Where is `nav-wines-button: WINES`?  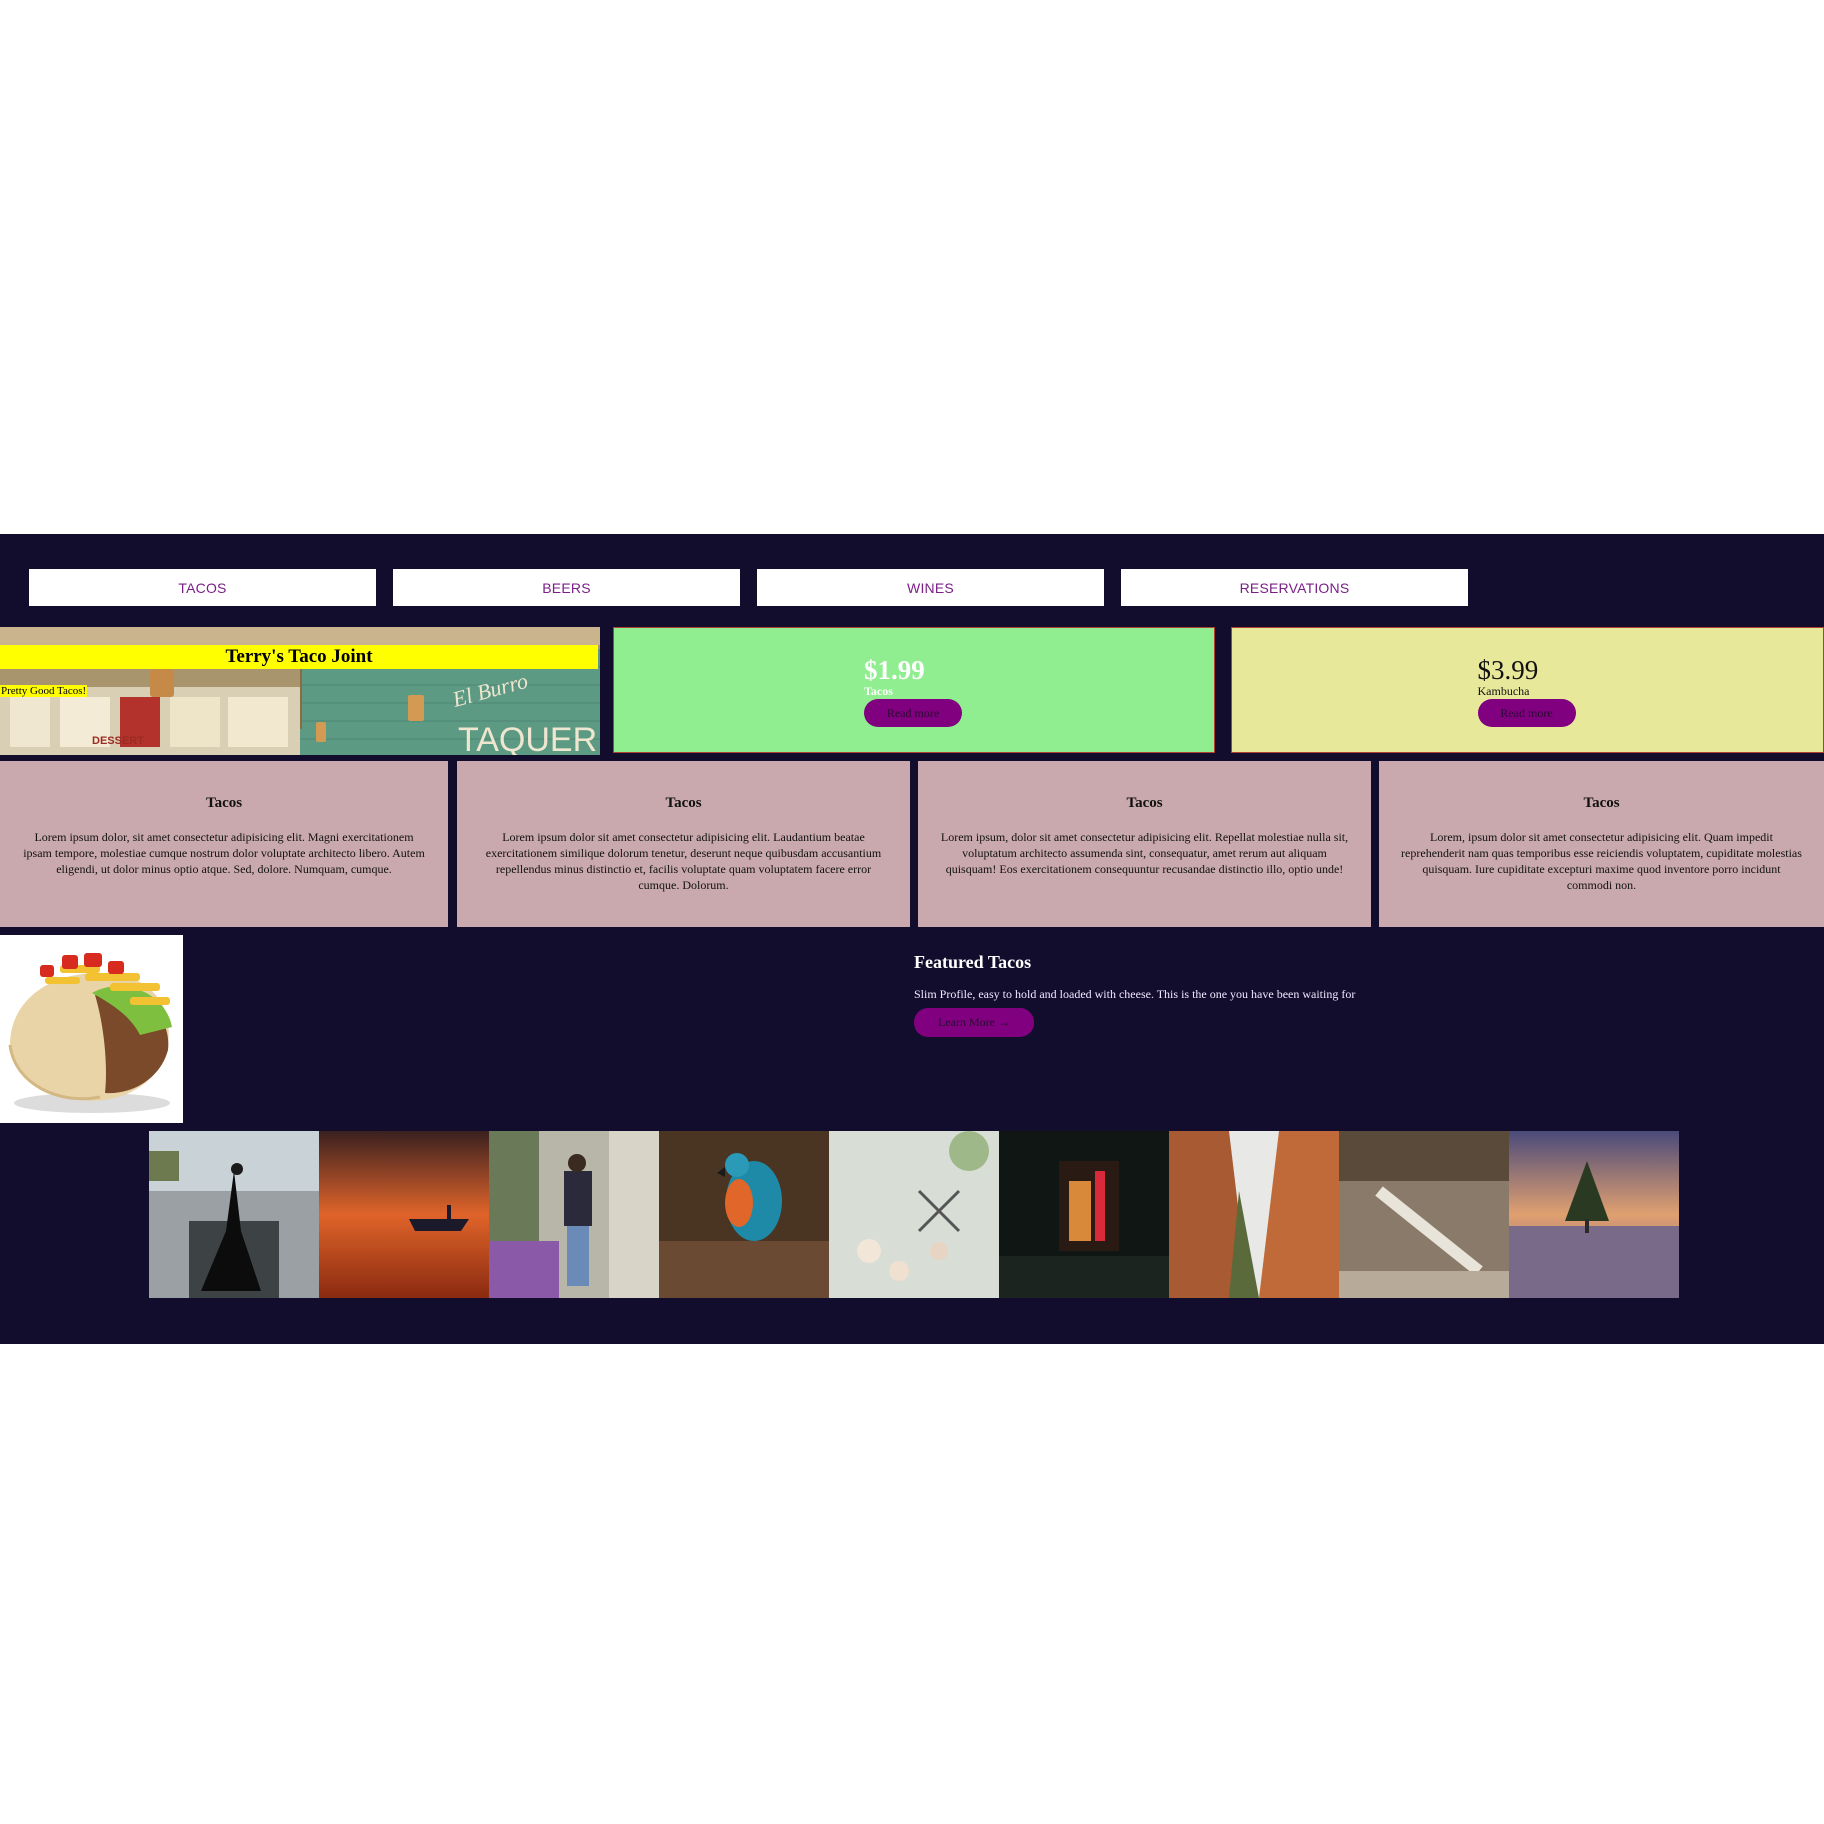 nav-wines-button: WINES is located at coordinates (930, 587).